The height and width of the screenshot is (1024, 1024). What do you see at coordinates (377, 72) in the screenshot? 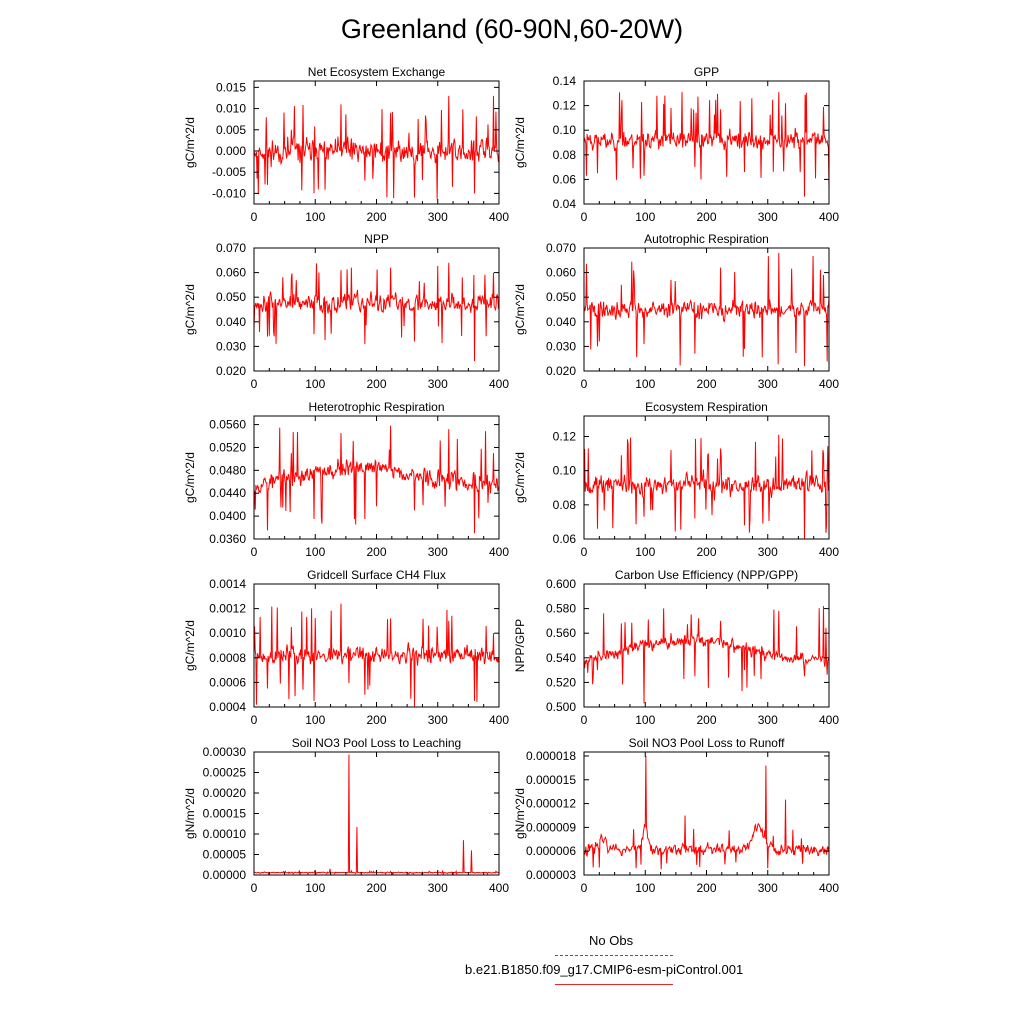
I see `chart-title: Net Ecosystem Exchange` at bounding box center [377, 72].